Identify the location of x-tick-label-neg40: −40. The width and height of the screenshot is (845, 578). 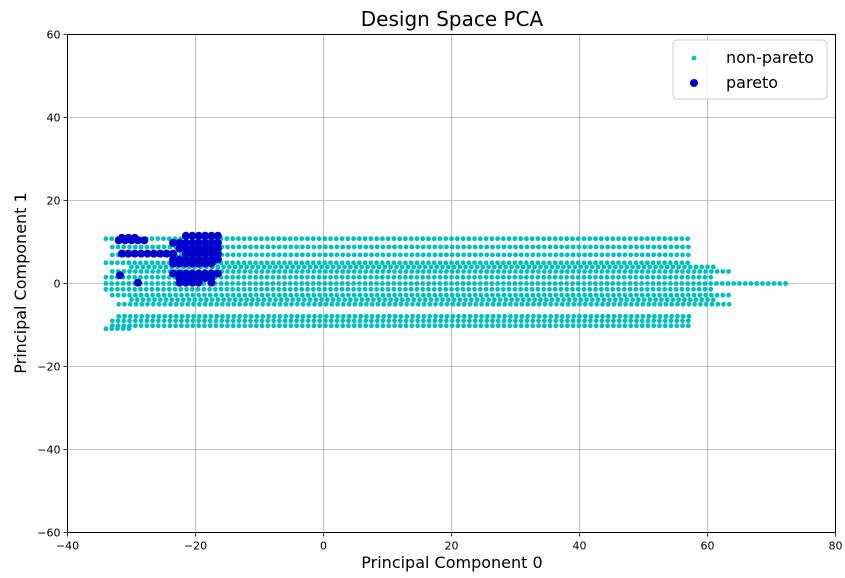
(67, 546).